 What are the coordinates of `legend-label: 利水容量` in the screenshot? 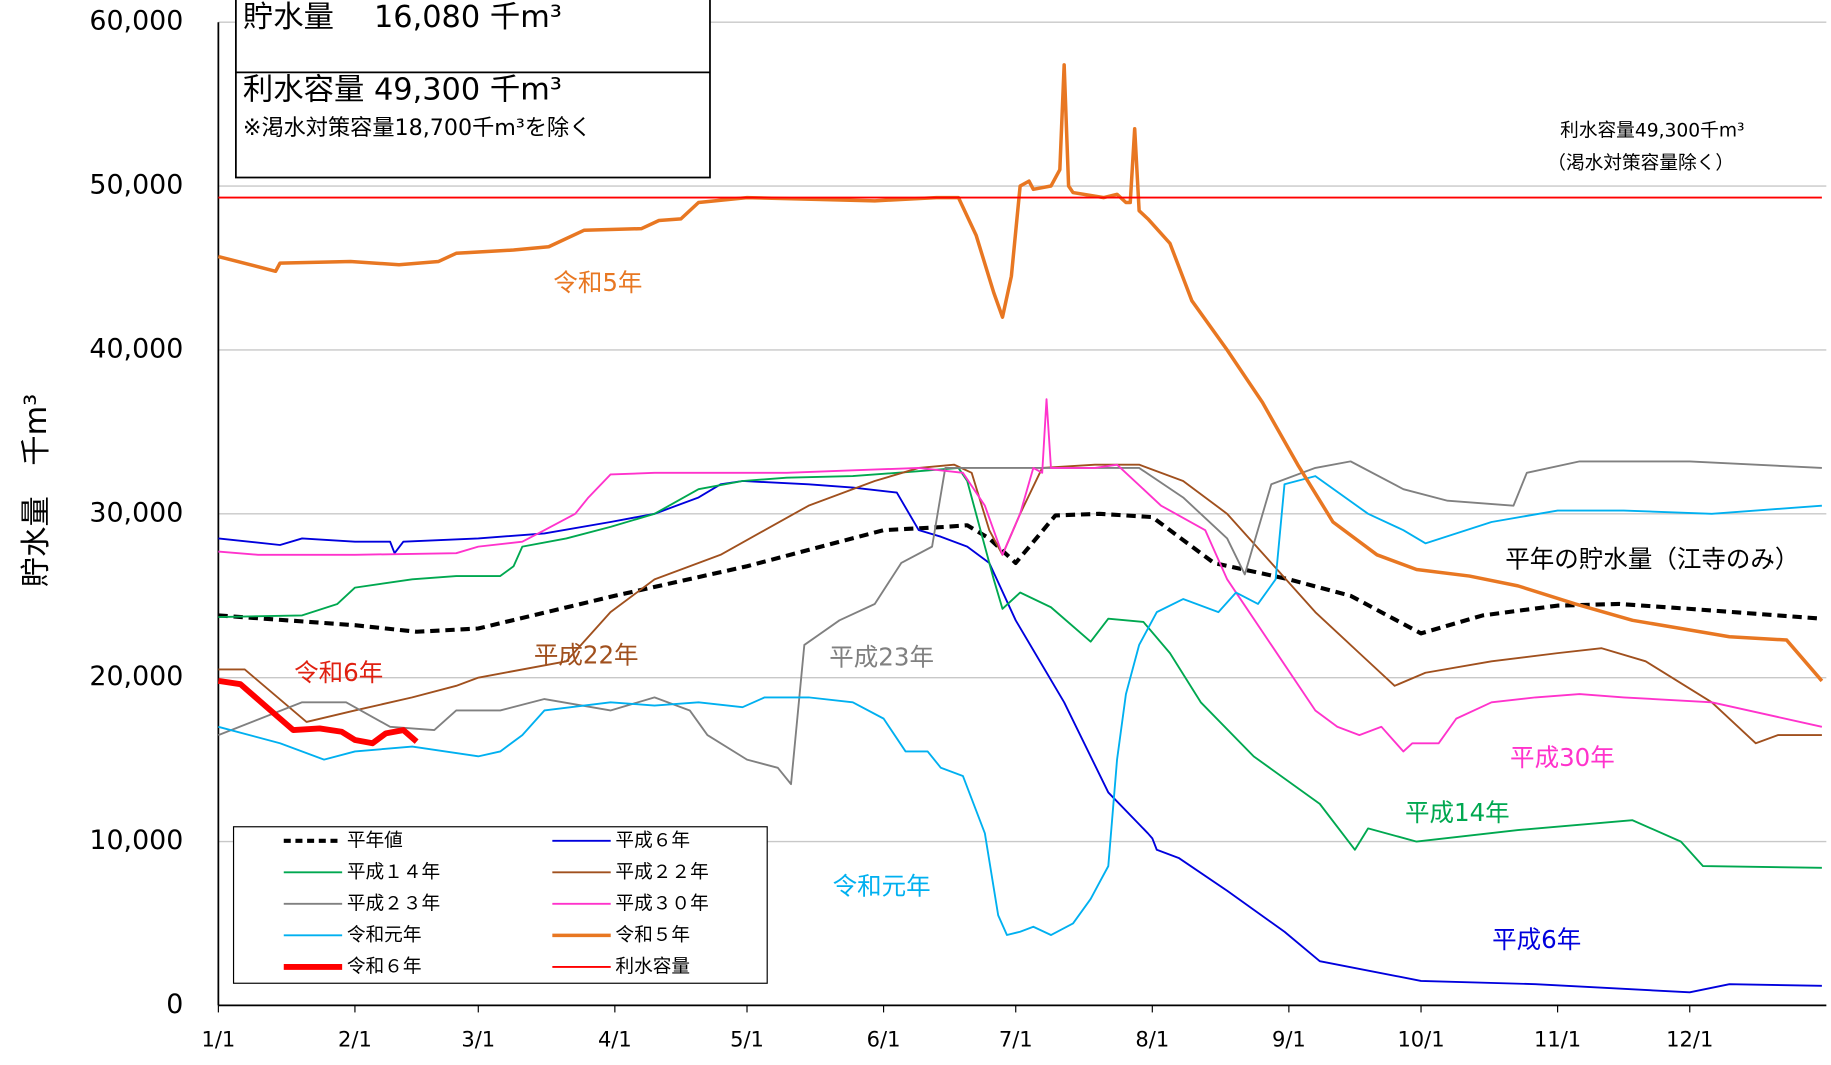 It's located at (652, 966).